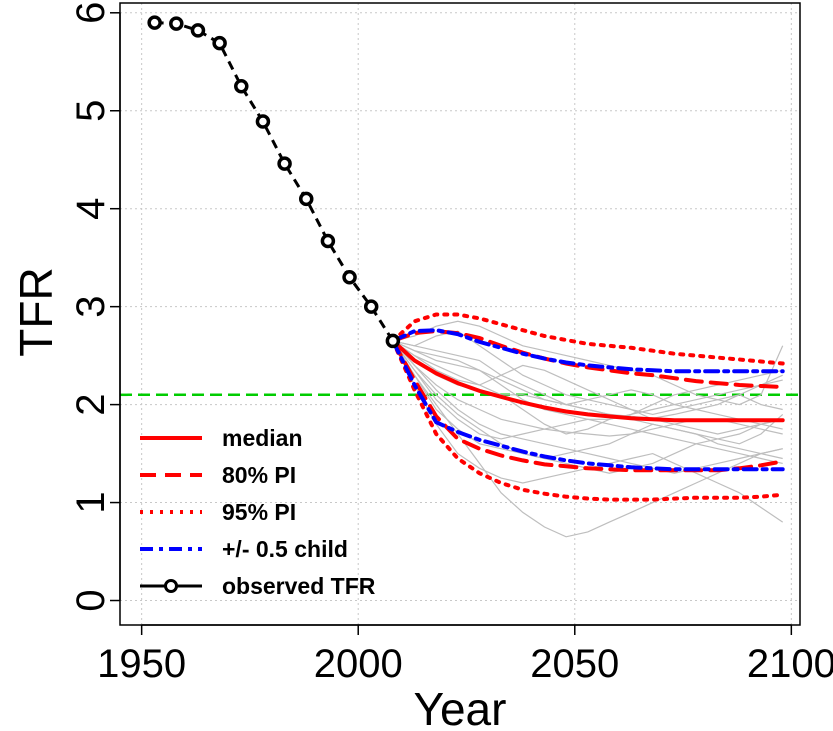 The image size is (833, 731). I want to click on y-tick-label-3: 3, so click(91, 307).